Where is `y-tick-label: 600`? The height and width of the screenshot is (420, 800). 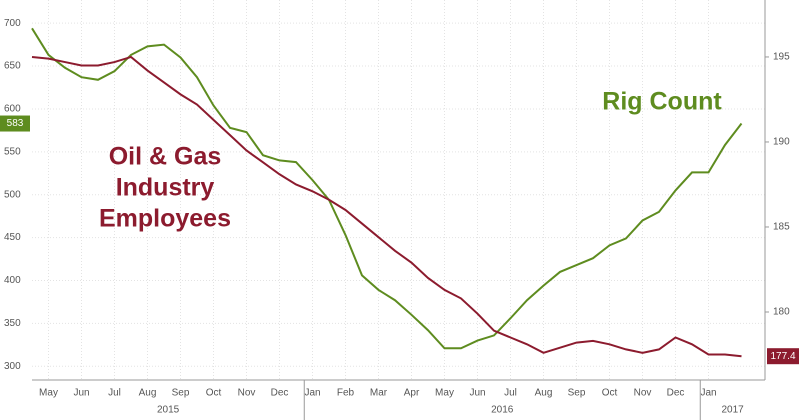 y-tick-label: 600 is located at coordinates (12, 109).